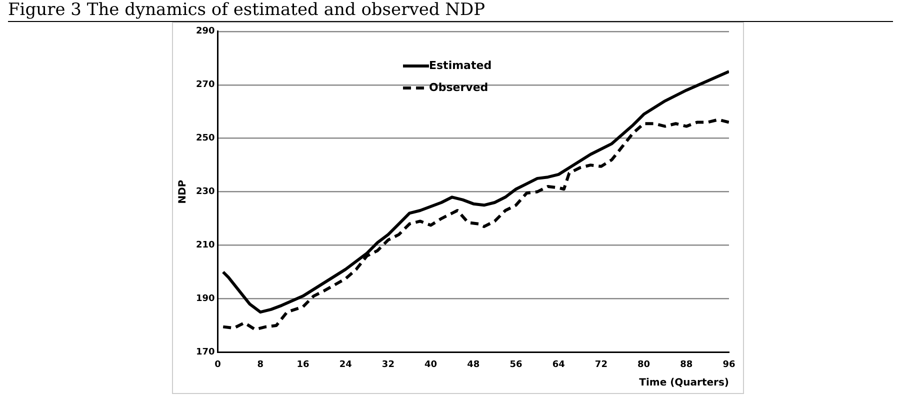  I want to click on x-tick-label: 0, so click(217, 365).